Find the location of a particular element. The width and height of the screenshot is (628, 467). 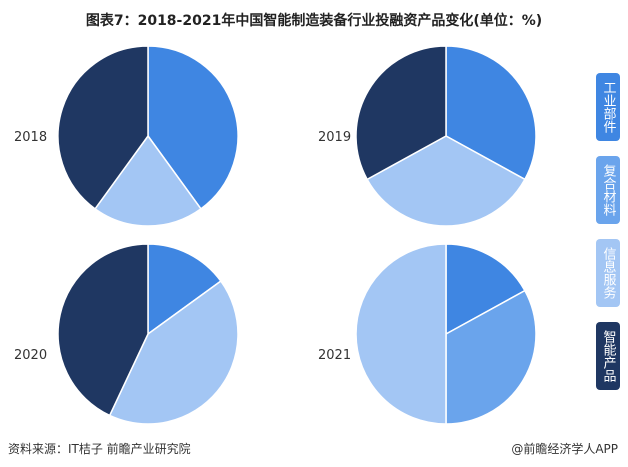

legend-item-0: 工业部件 is located at coordinates (608, 107).